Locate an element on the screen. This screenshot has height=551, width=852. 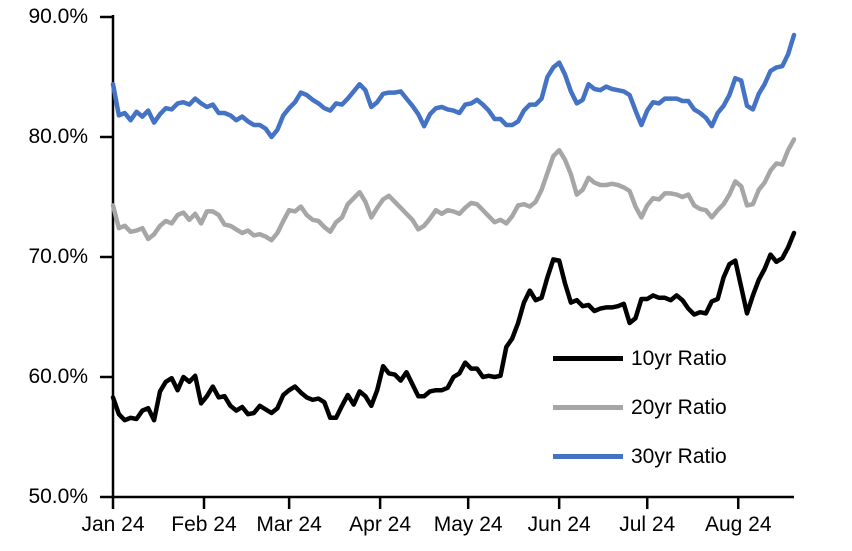
legend-line-swatch-10yr is located at coordinates (588, 358).